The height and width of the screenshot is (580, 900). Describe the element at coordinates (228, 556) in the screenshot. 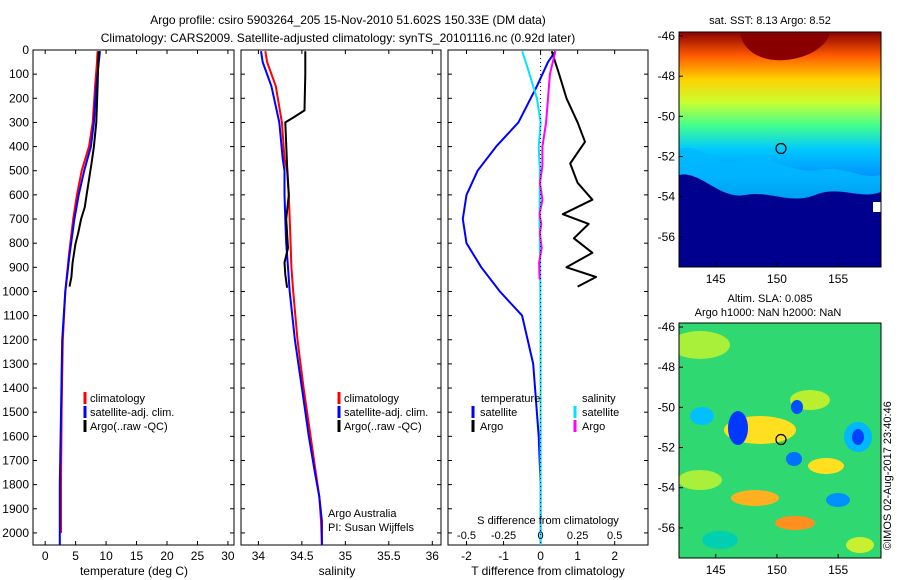

I see `x-tick-label: 30` at that location.